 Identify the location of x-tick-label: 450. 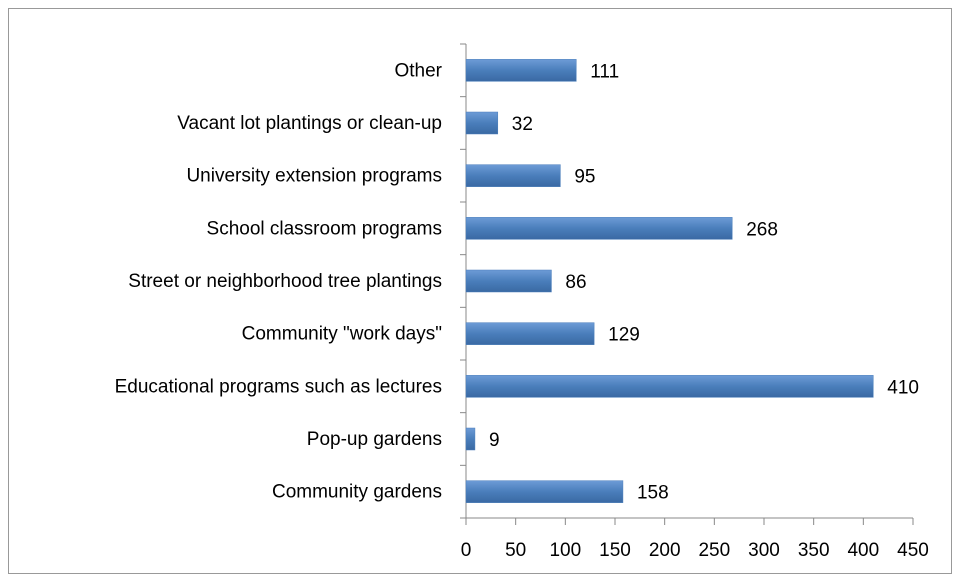
(913, 550).